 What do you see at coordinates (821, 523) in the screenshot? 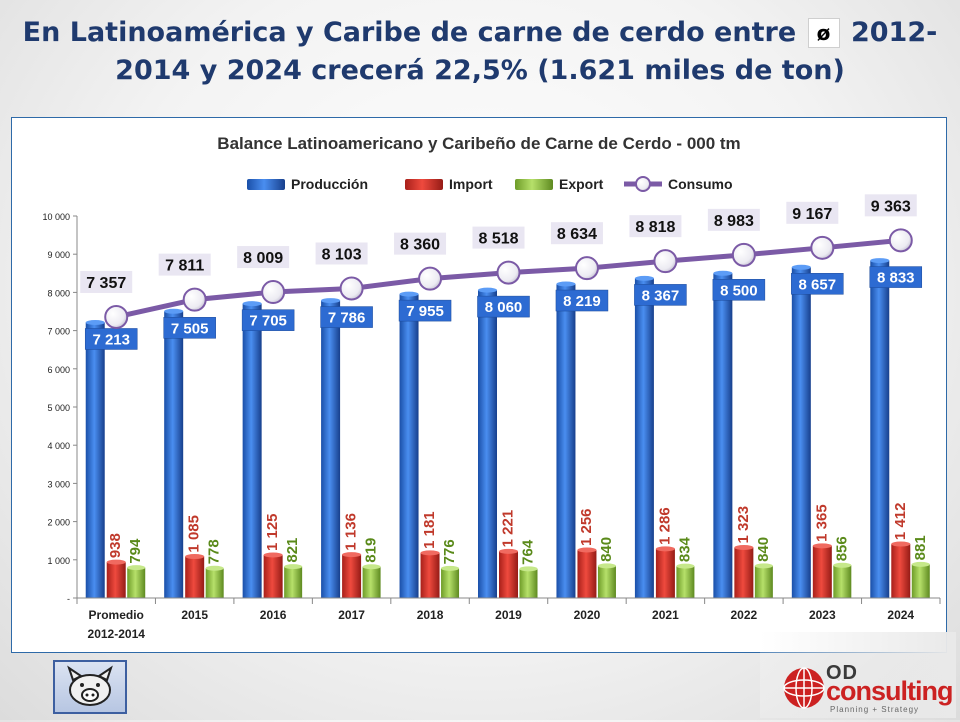
I see `import-data-label: 1 365` at bounding box center [821, 523].